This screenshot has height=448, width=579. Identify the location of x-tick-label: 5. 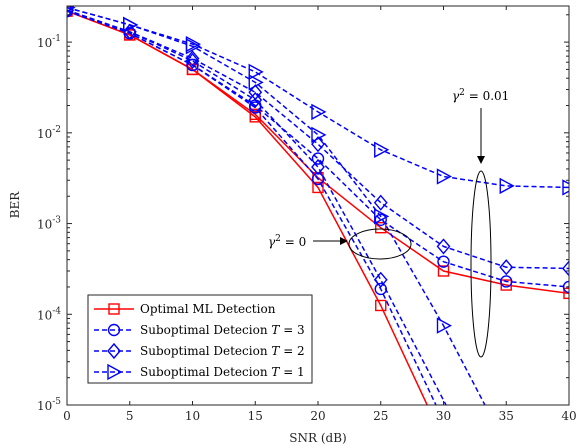
(130, 416).